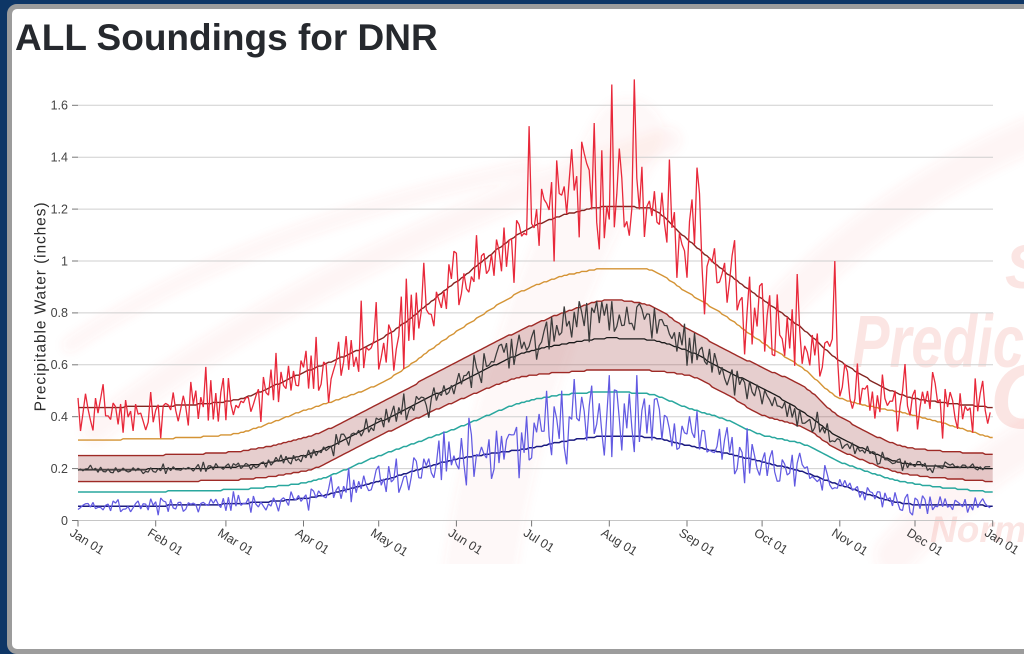 This screenshot has height=654, width=1024. Describe the element at coordinates (59, 417) in the screenshot. I see `svg-text: 0.4` at that location.